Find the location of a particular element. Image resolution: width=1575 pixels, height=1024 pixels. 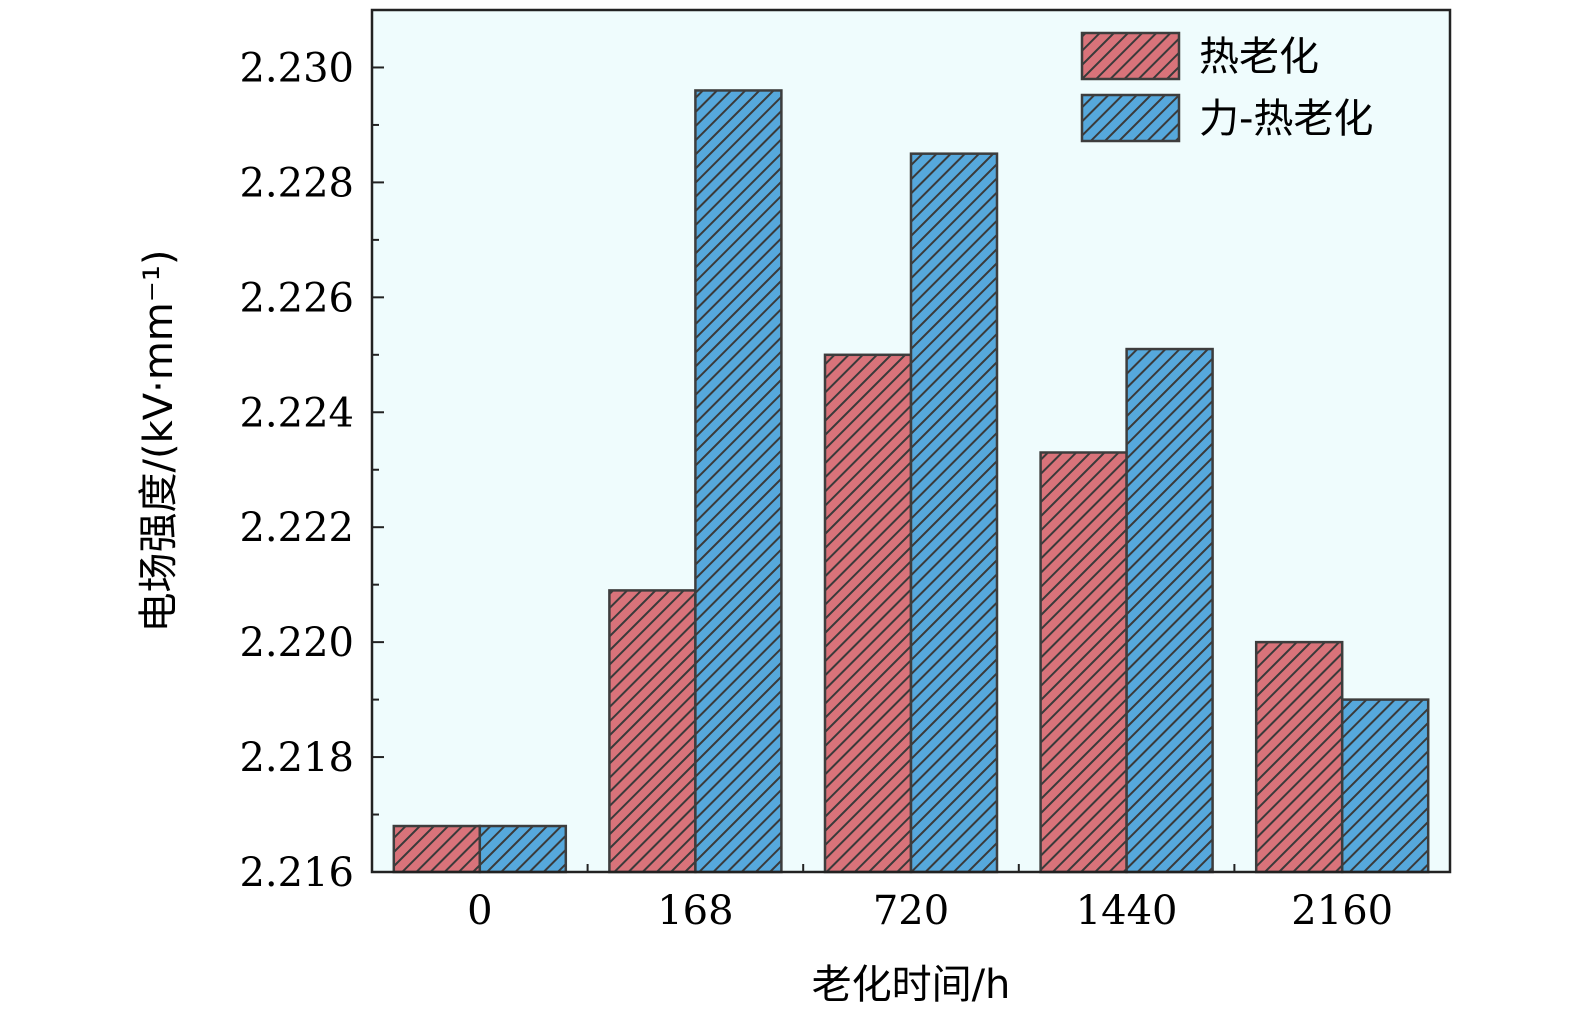

x-axis-title: 老化时间/h is located at coordinates (911, 985).